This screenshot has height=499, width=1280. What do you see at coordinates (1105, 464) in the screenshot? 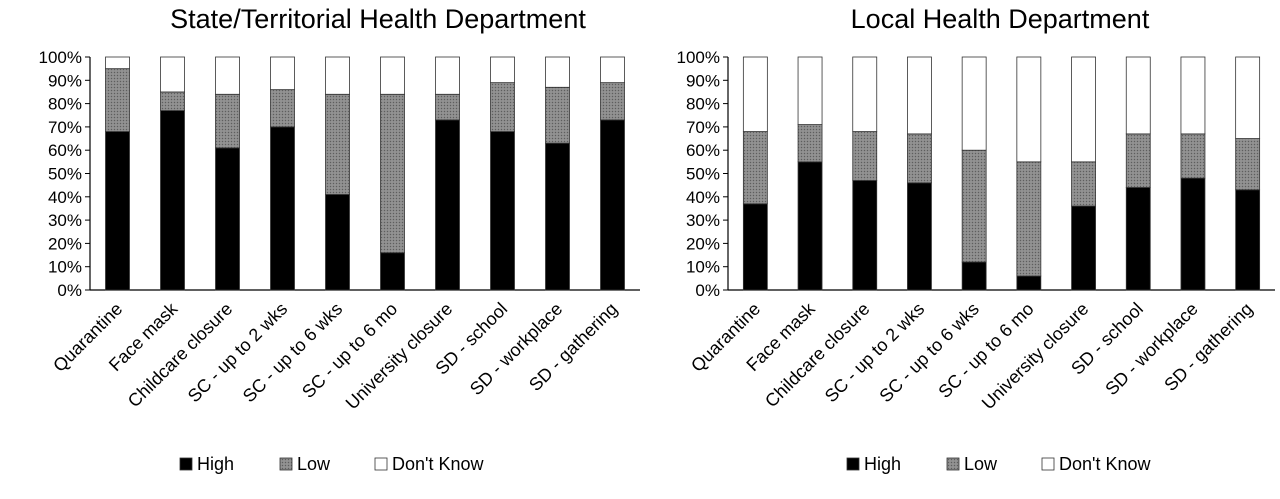
I see `legend-label-don-t-know: Don't Know` at bounding box center [1105, 464].